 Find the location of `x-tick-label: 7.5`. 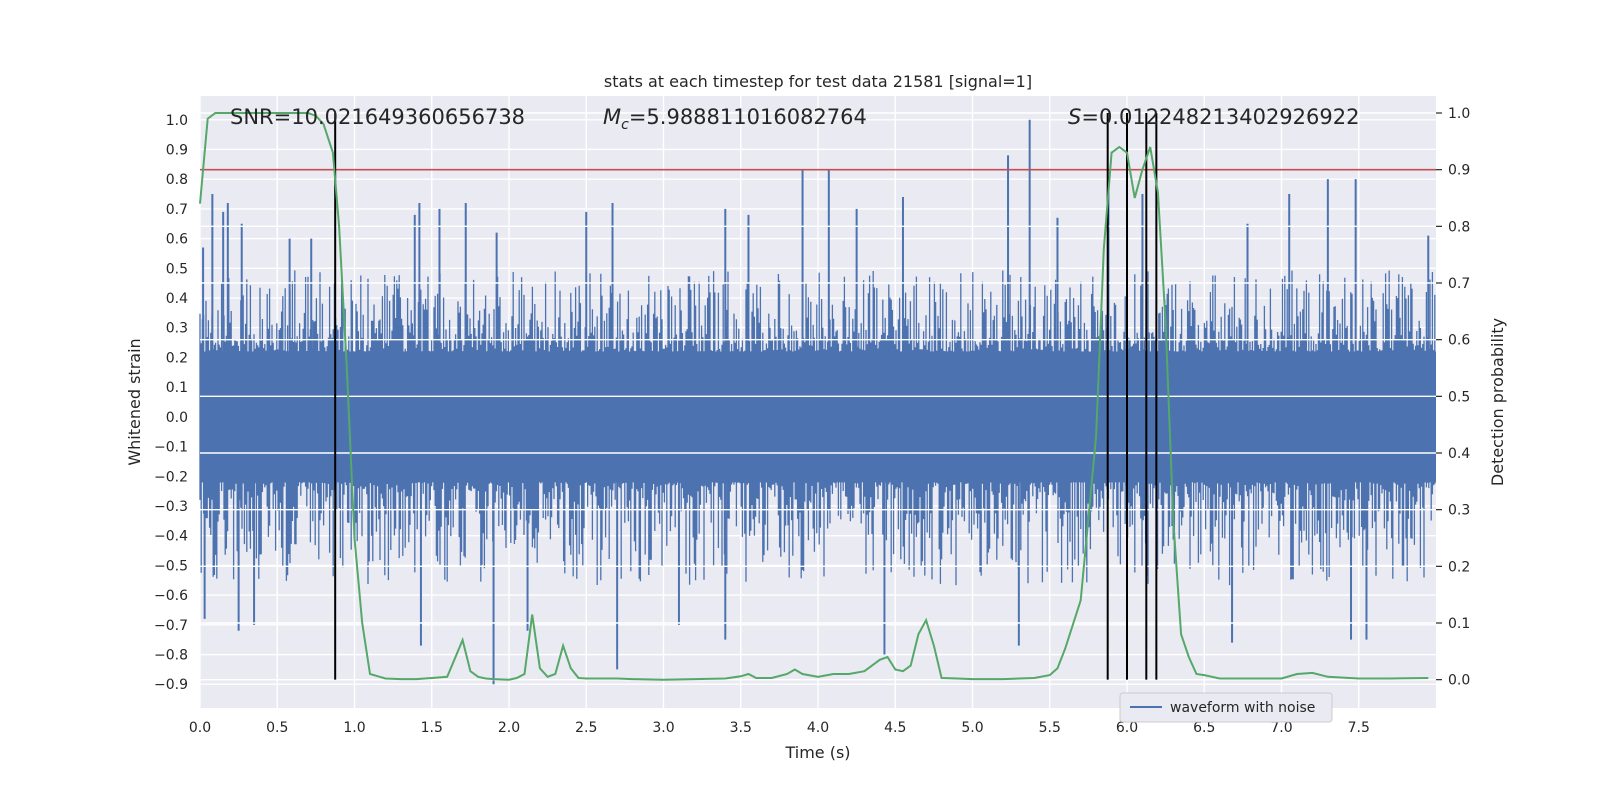

x-tick-label: 7.5 is located at coordinates (1359, 728).